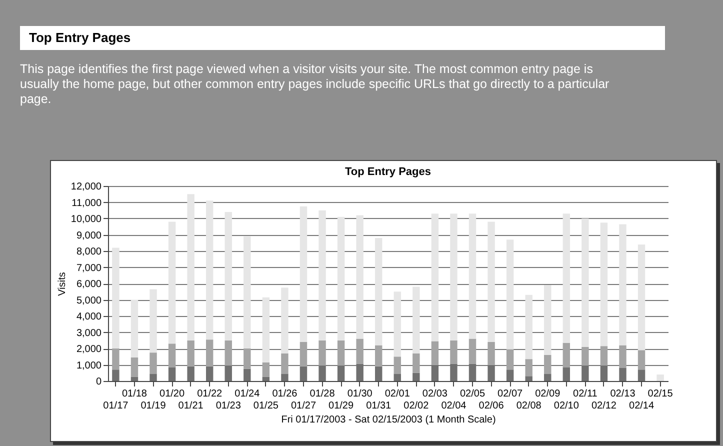 Image resolution: width=723 pixels, height=446 pixels. I want to click on x-tick-label: 01/20, so click(172, 394).